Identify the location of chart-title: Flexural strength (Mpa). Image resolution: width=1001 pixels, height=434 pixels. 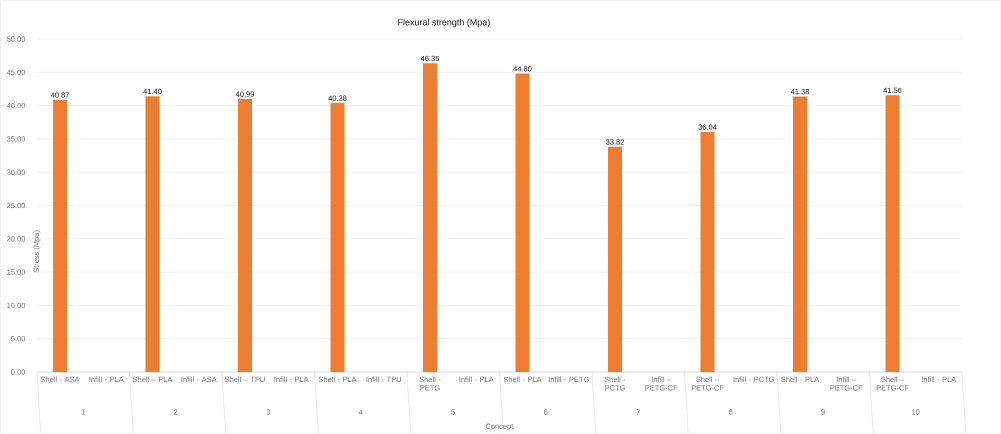
(444, 23).